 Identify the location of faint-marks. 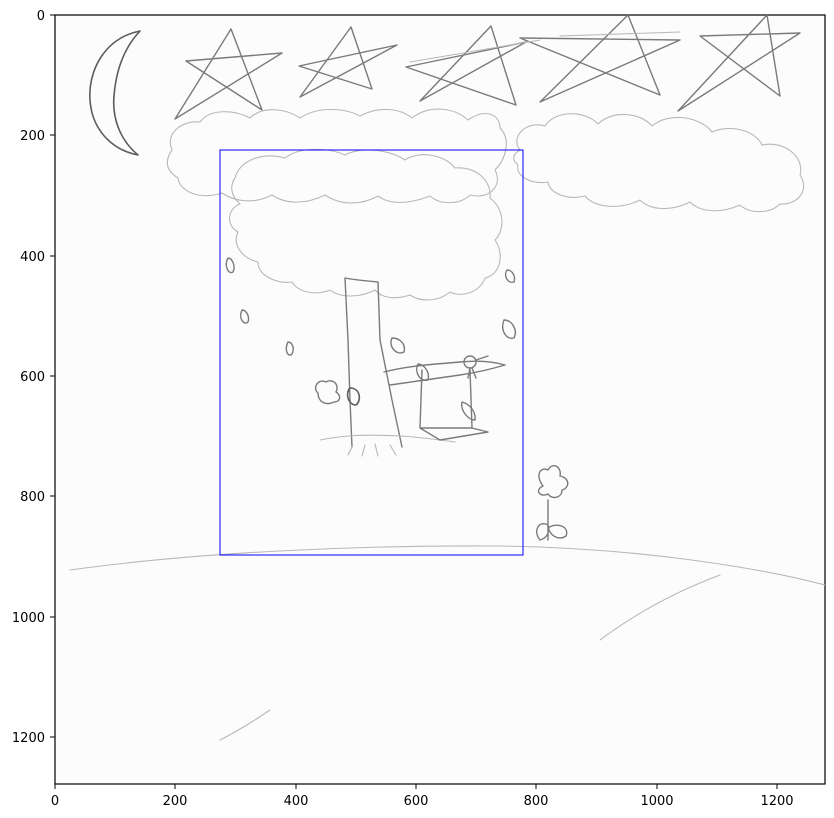
(470, 657).